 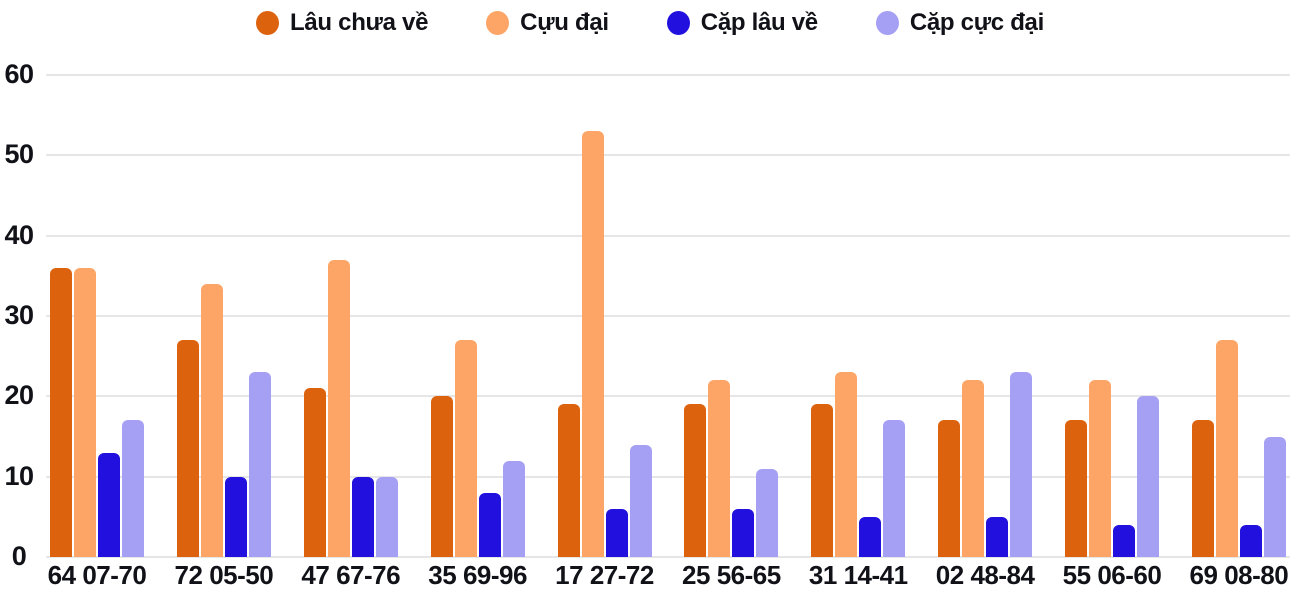 I want to click on bar-group-02 48-84, so click(x=985, y=316).